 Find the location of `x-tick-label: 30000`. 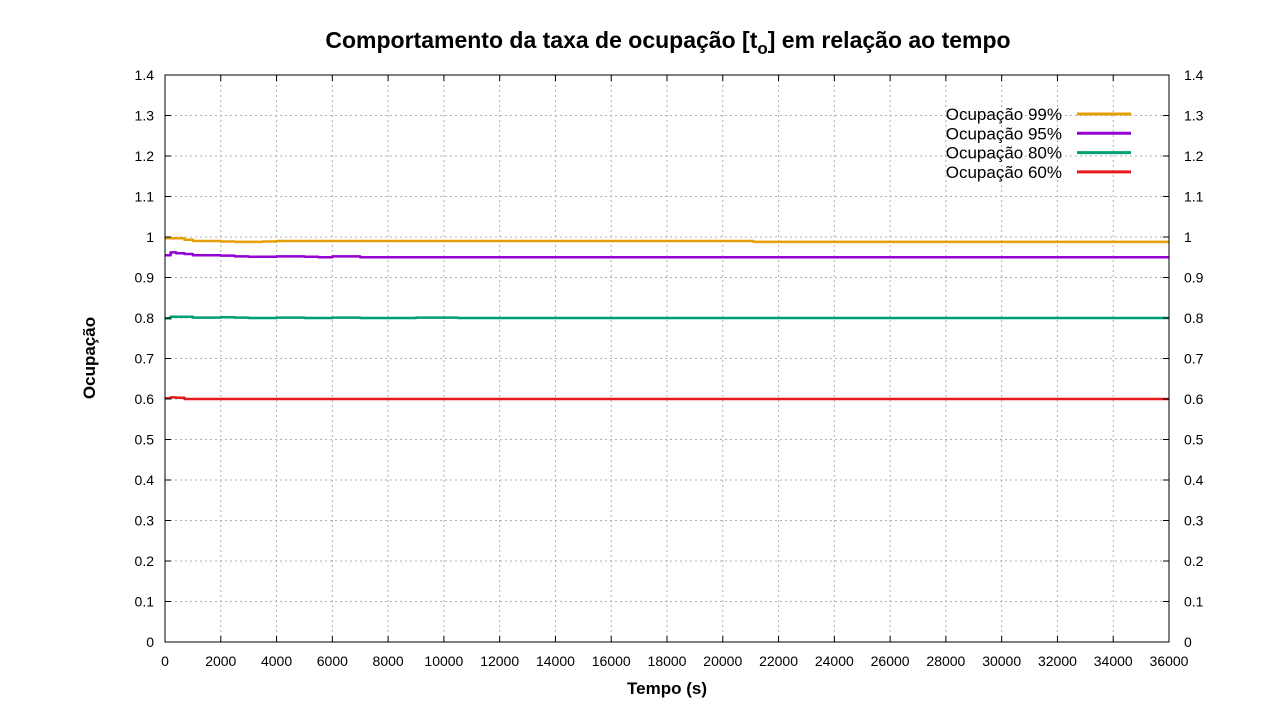

x-tick-label: 30000 is located at coordinates (1001, 661).